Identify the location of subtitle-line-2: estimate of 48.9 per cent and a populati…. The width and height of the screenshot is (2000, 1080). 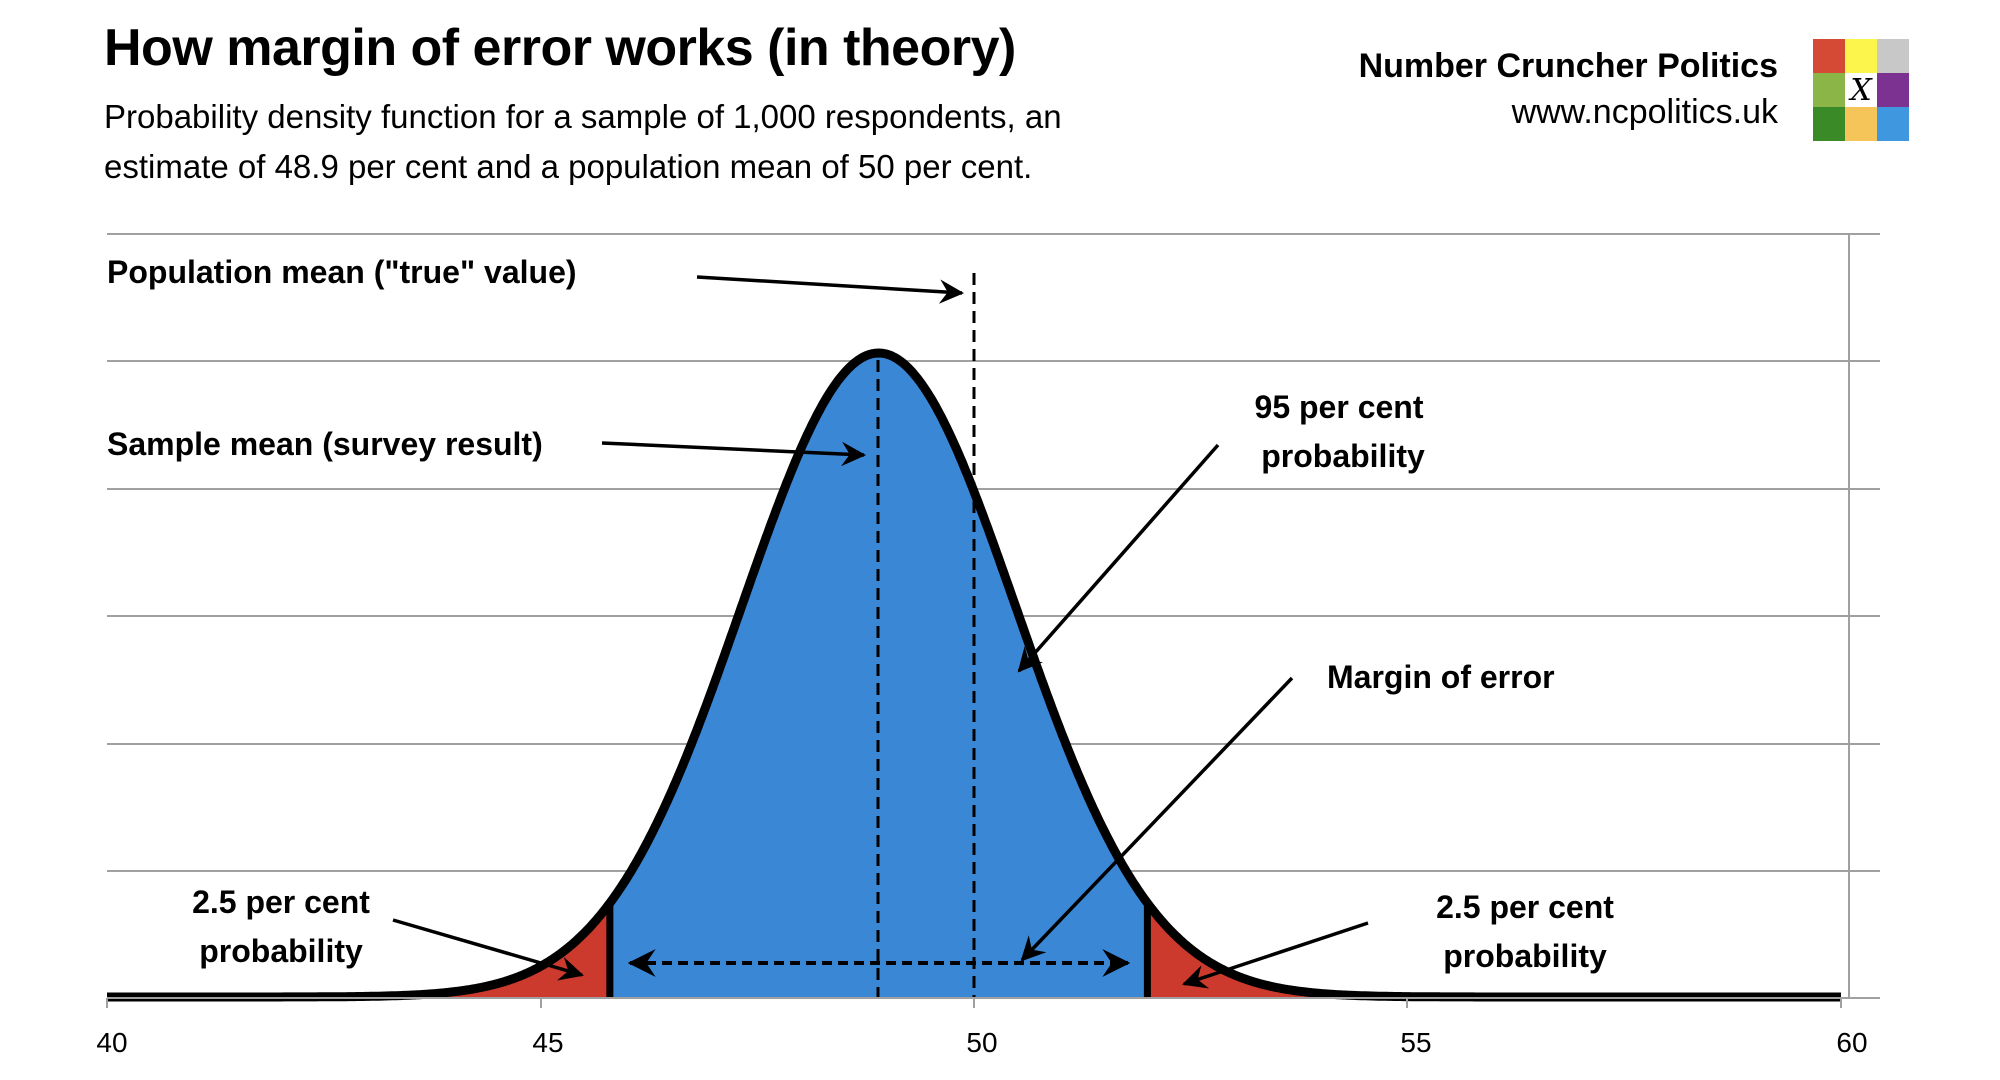
(568, 166).